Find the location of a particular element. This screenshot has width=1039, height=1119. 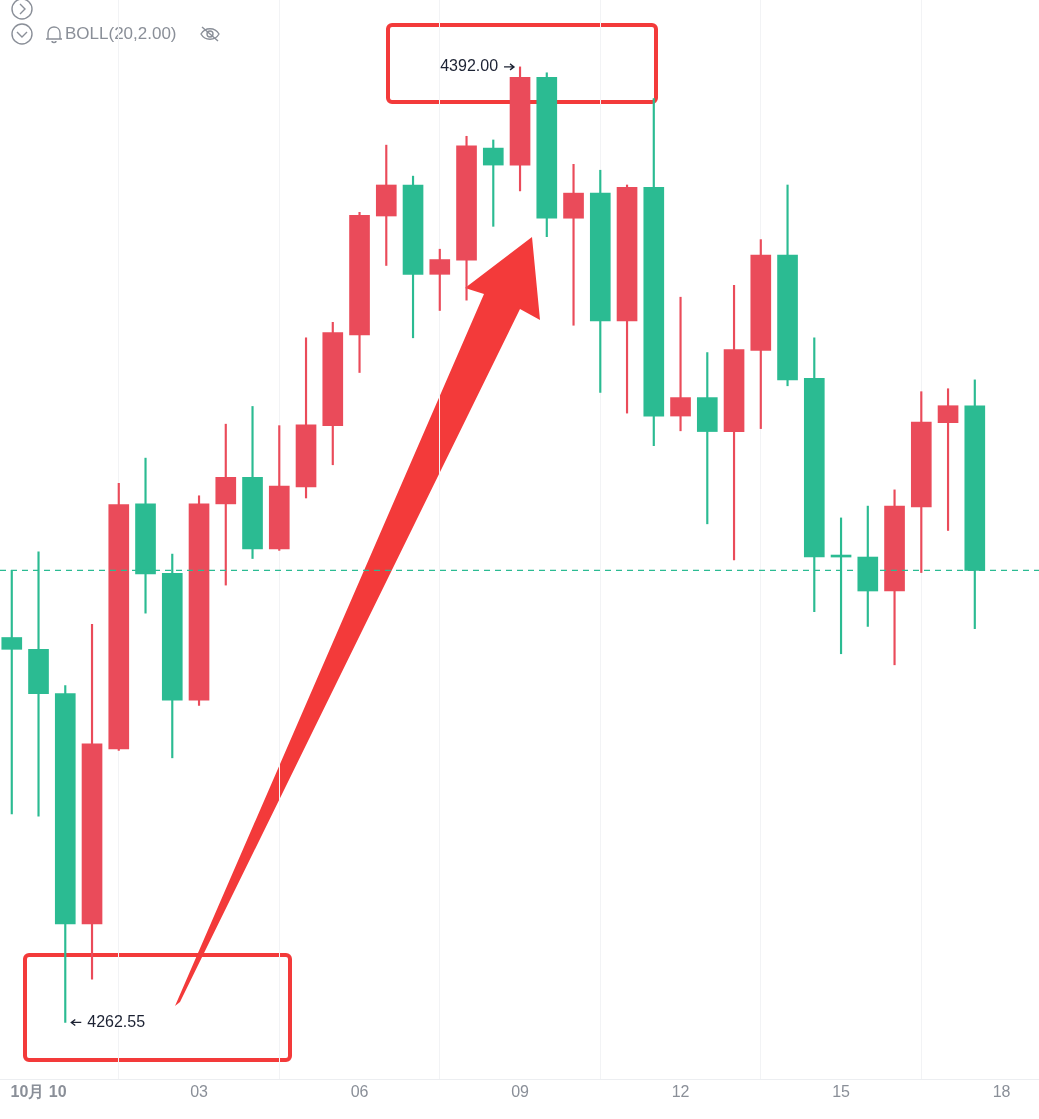

x-tick-label: 12 is located at coordinates (680, 1091).